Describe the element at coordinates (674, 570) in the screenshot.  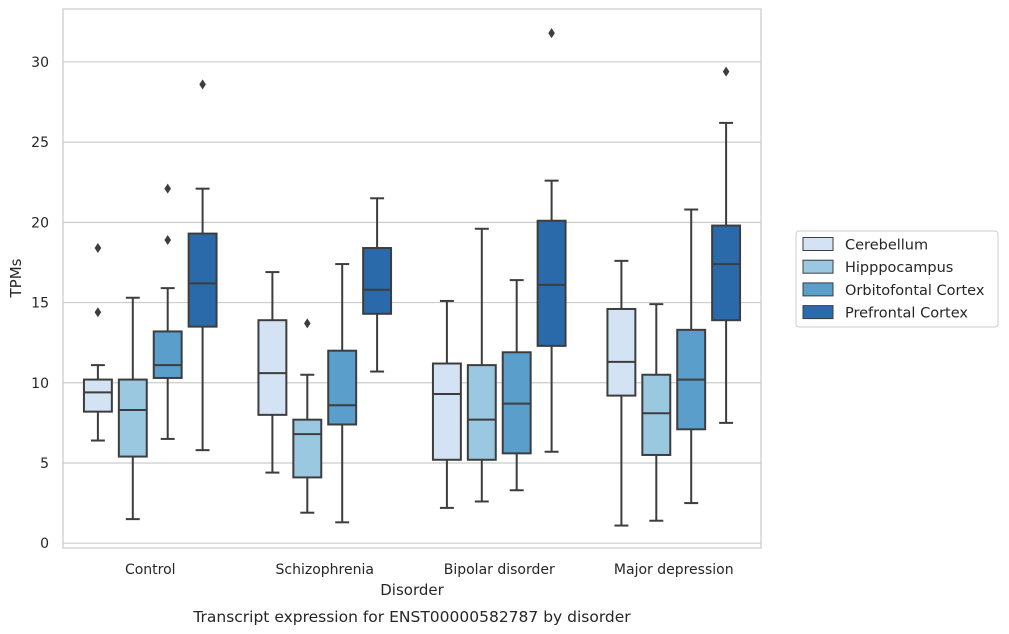
I see `x-tick-label: Major depression` at that location.